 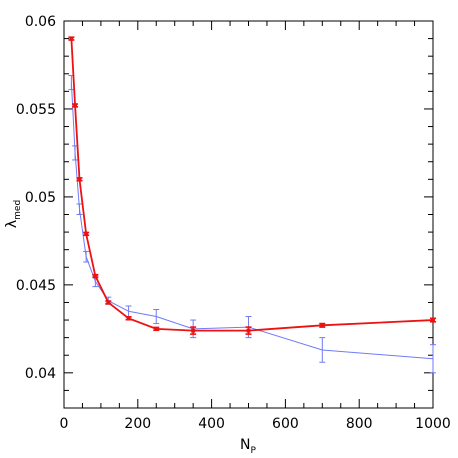 What do you see at coordinates (359, 424) in the screenshot?
I see `x-tick-label: 800` at bounding box center [359, 424].